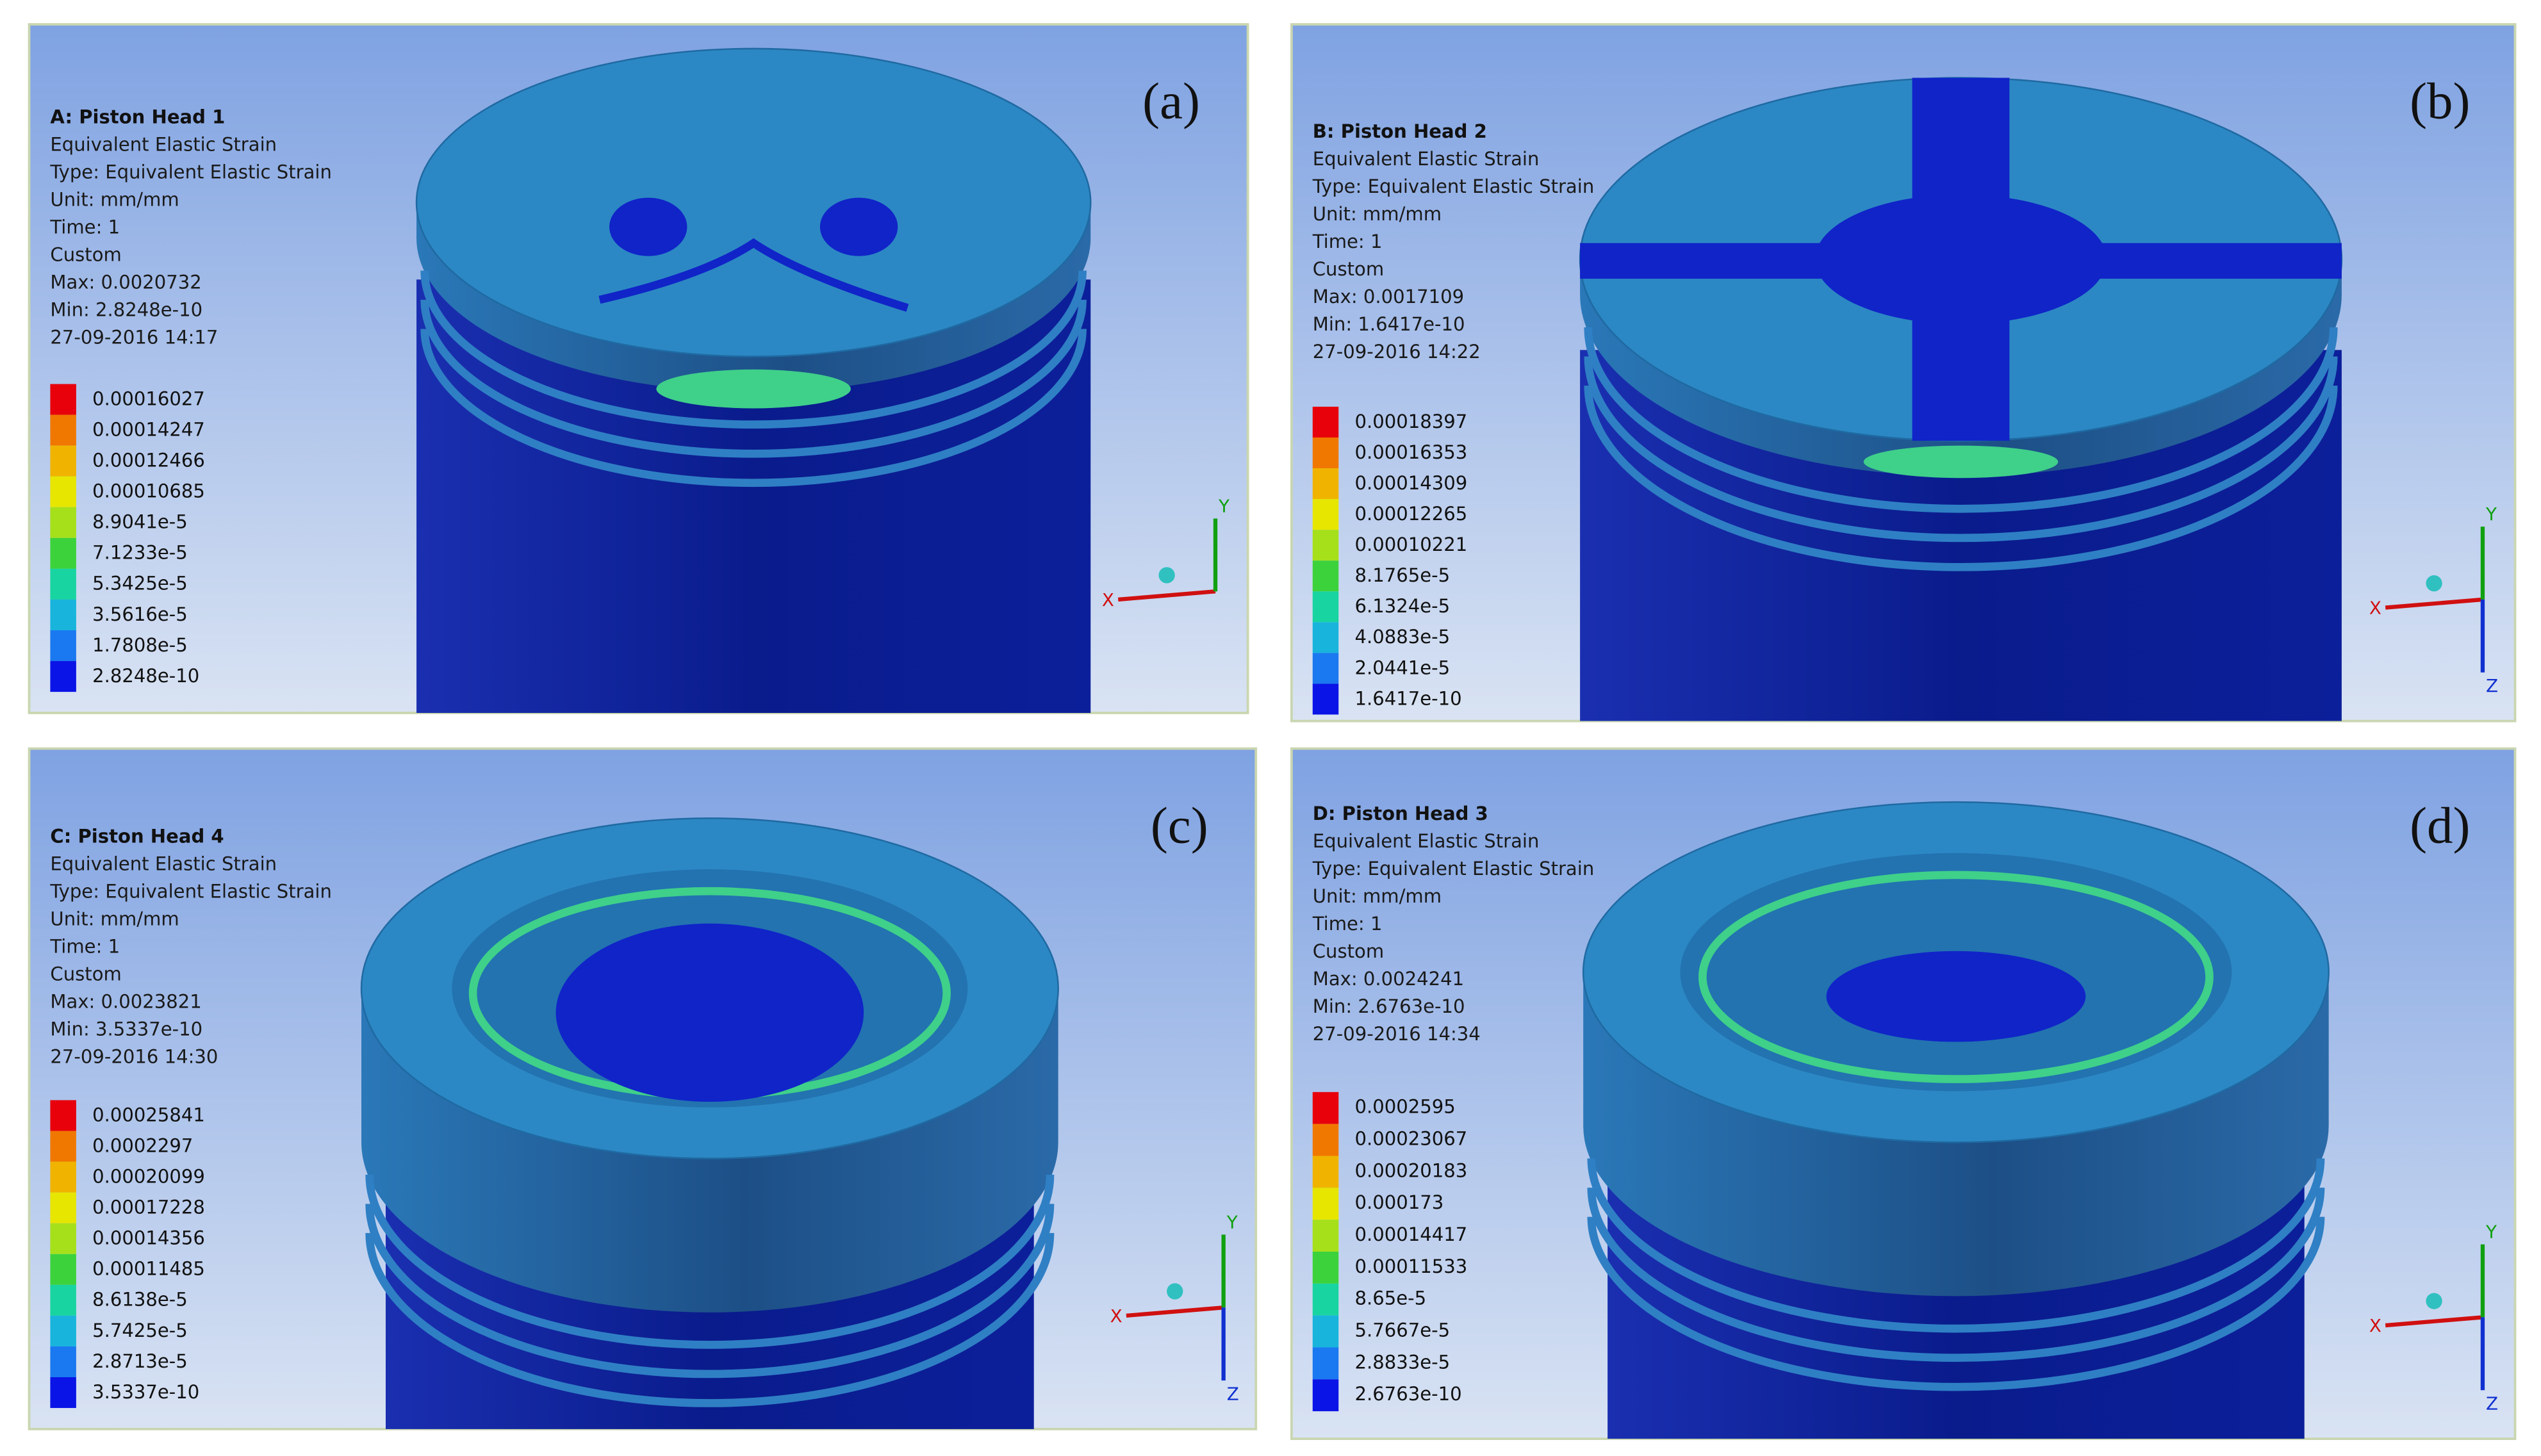 This screenshot has height=1456, width=2541. Describe the element at coordinates (140, 553) in the screenshot. I see `legend-label: 7.1233e-5` at that location.